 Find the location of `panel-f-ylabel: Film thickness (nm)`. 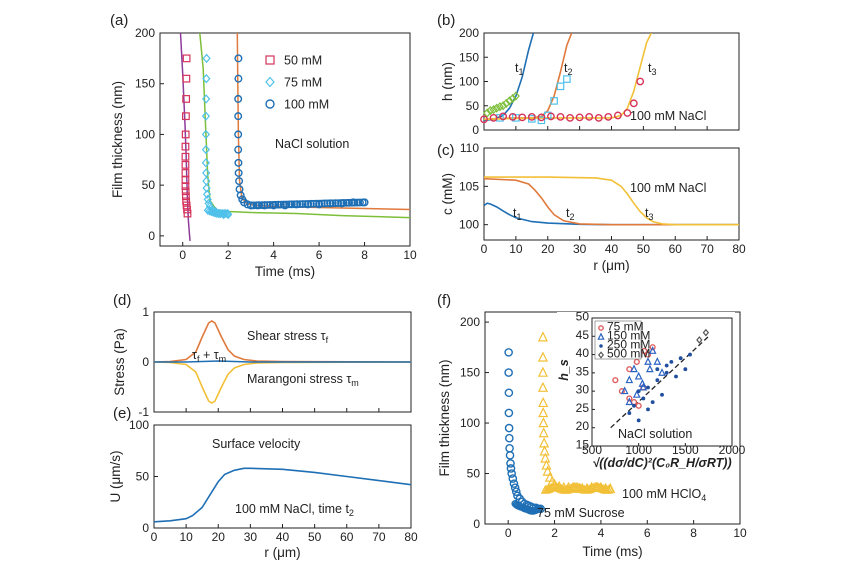

panel-f-ylabel: Film thickness (nm) is located at coordinates (444, 417).